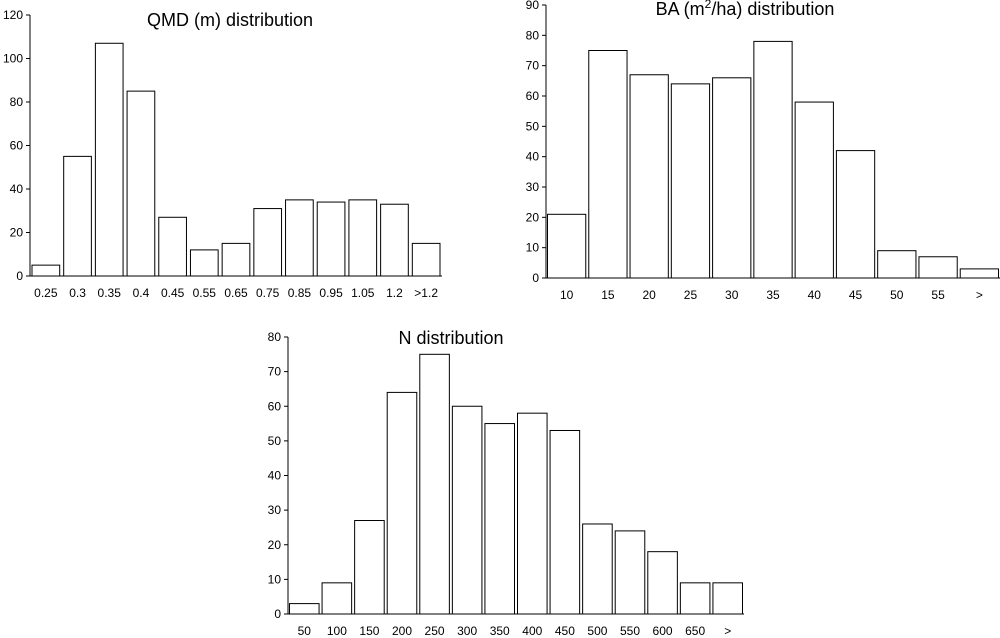 This screenshot has height=638, width=1000. What do you see at coordinates (732, 295) in the screenshot?
I see `x-tick-label: 30` at bounding box center [732, 295].